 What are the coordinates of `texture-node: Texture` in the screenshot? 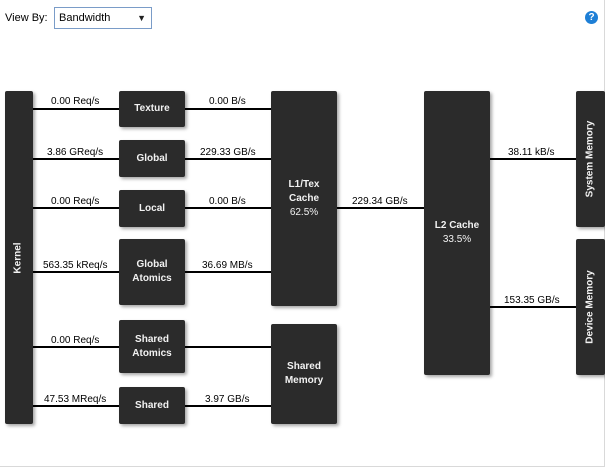 It's located at (152, 109).